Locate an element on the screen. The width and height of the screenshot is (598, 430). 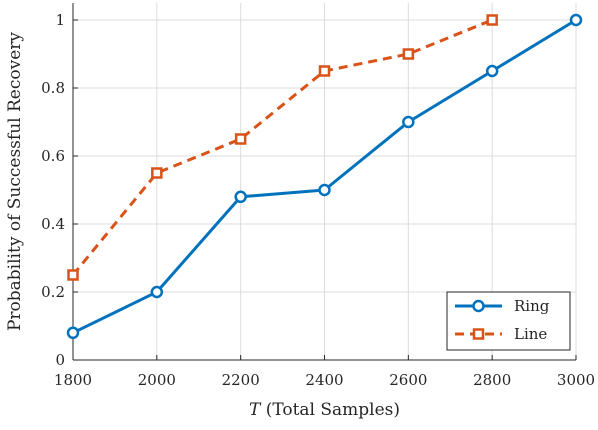
legend-label-ring: Ring is located at coordinates (532, 306).